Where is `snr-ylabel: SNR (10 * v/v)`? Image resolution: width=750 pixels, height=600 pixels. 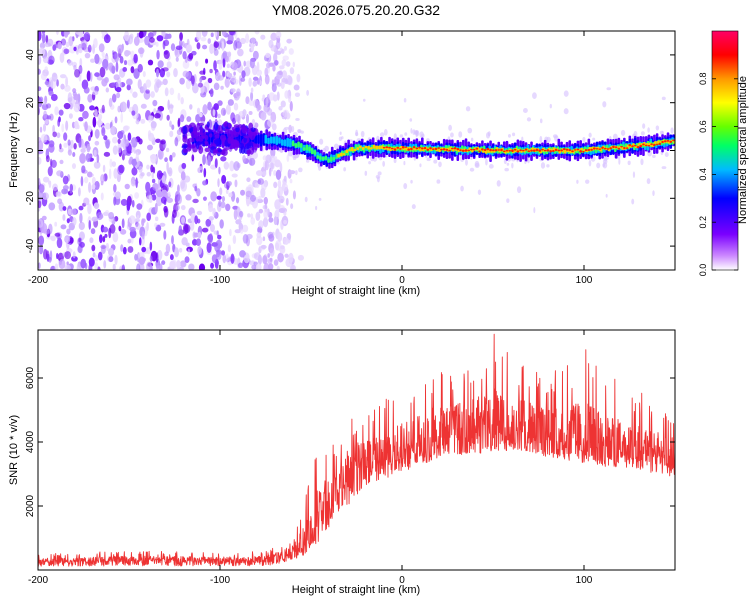 snr-ylabel: SNR (10 * v/v) is located at coordinates (14, 450).